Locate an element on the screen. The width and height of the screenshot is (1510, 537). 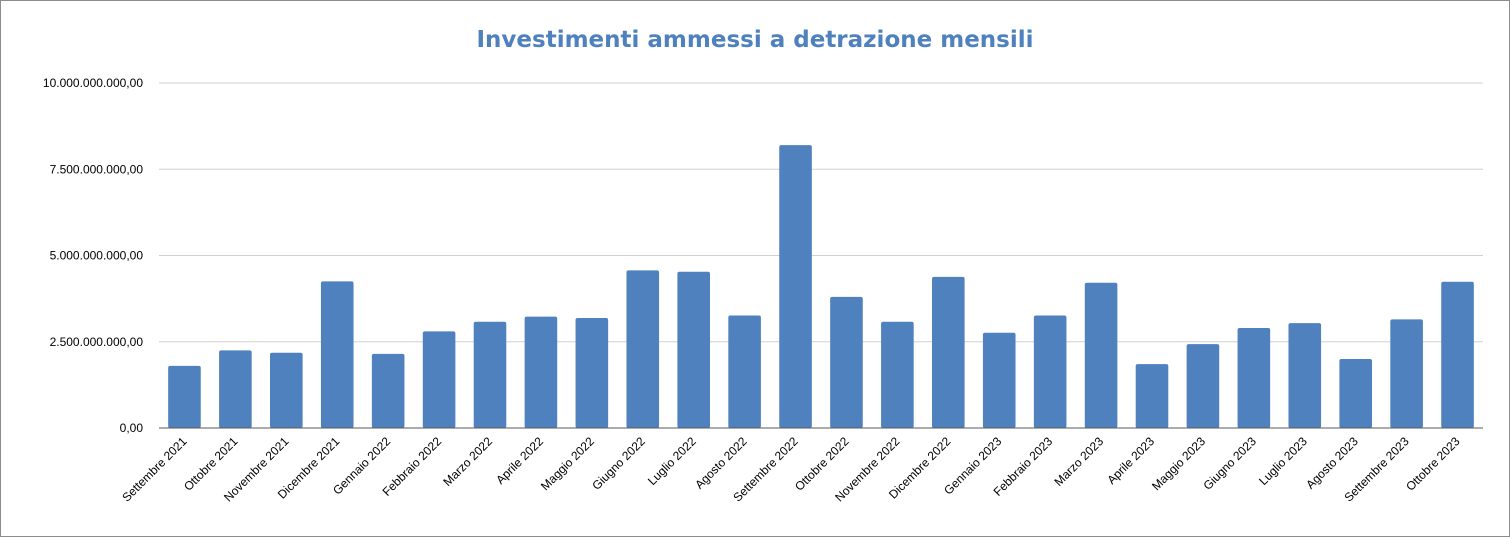
y-tick-label: 0,00 is located at coordinates (132, 428).